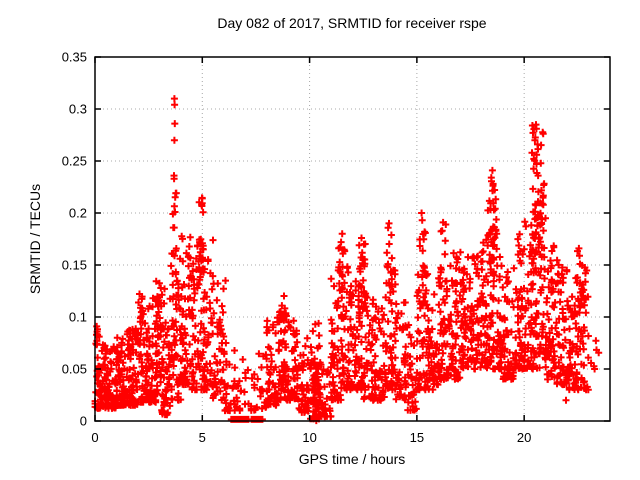  Describe the element at coordinates (74, 161) in the screenshot. I see `y-tick-label: 0.25` at that location.